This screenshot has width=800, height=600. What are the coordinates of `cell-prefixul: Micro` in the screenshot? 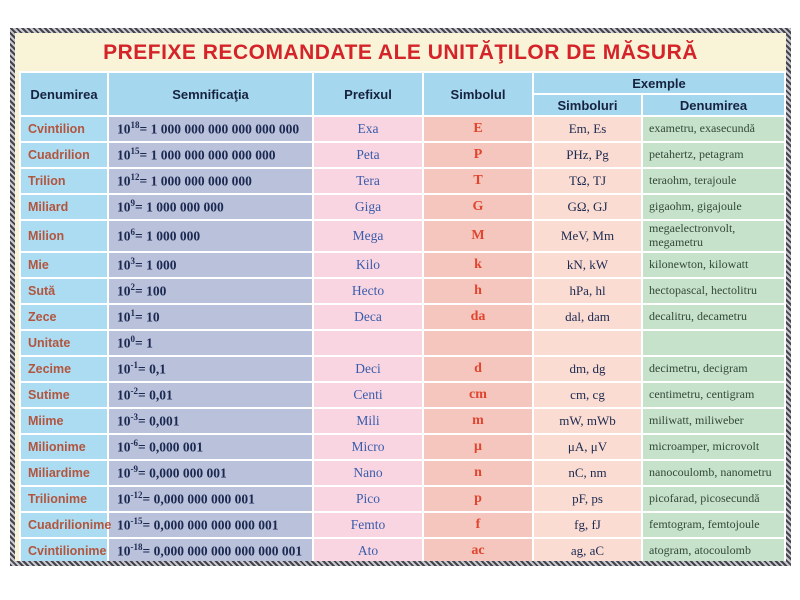 It's located at (368, 446).